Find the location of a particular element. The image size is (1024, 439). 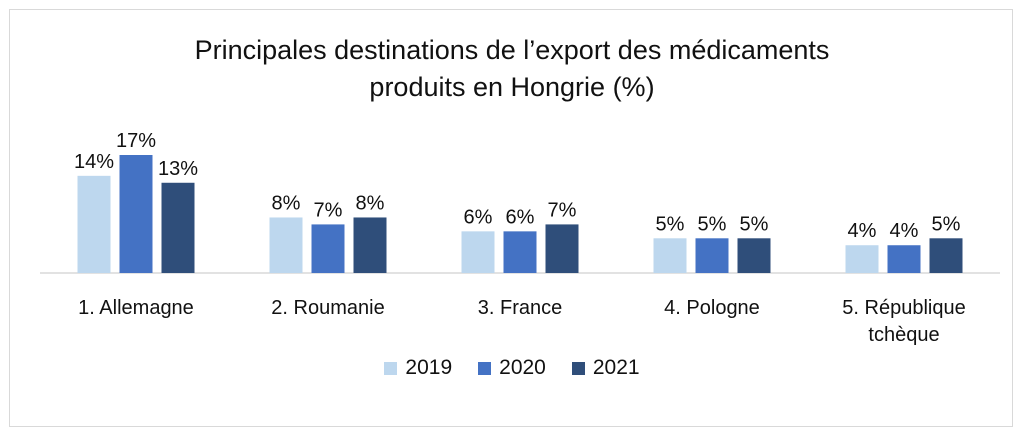

category-label-5-line-2: tchèque is located at coordinates (903, 335).